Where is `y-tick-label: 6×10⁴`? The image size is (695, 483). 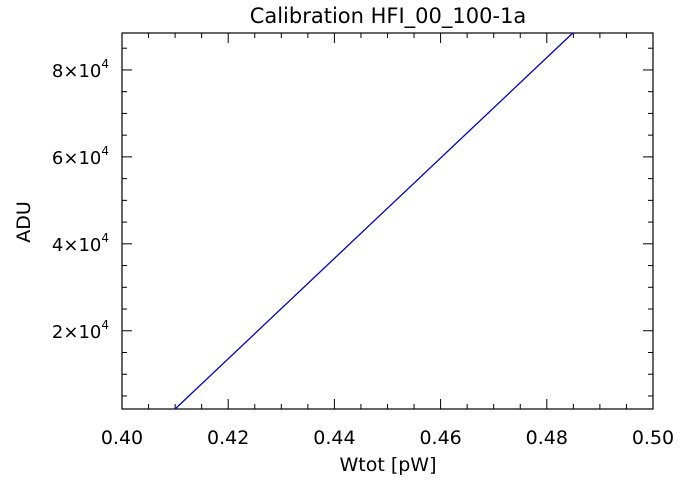 y-tick-label: 6×10⁴ is located at coordinates (80, 156).